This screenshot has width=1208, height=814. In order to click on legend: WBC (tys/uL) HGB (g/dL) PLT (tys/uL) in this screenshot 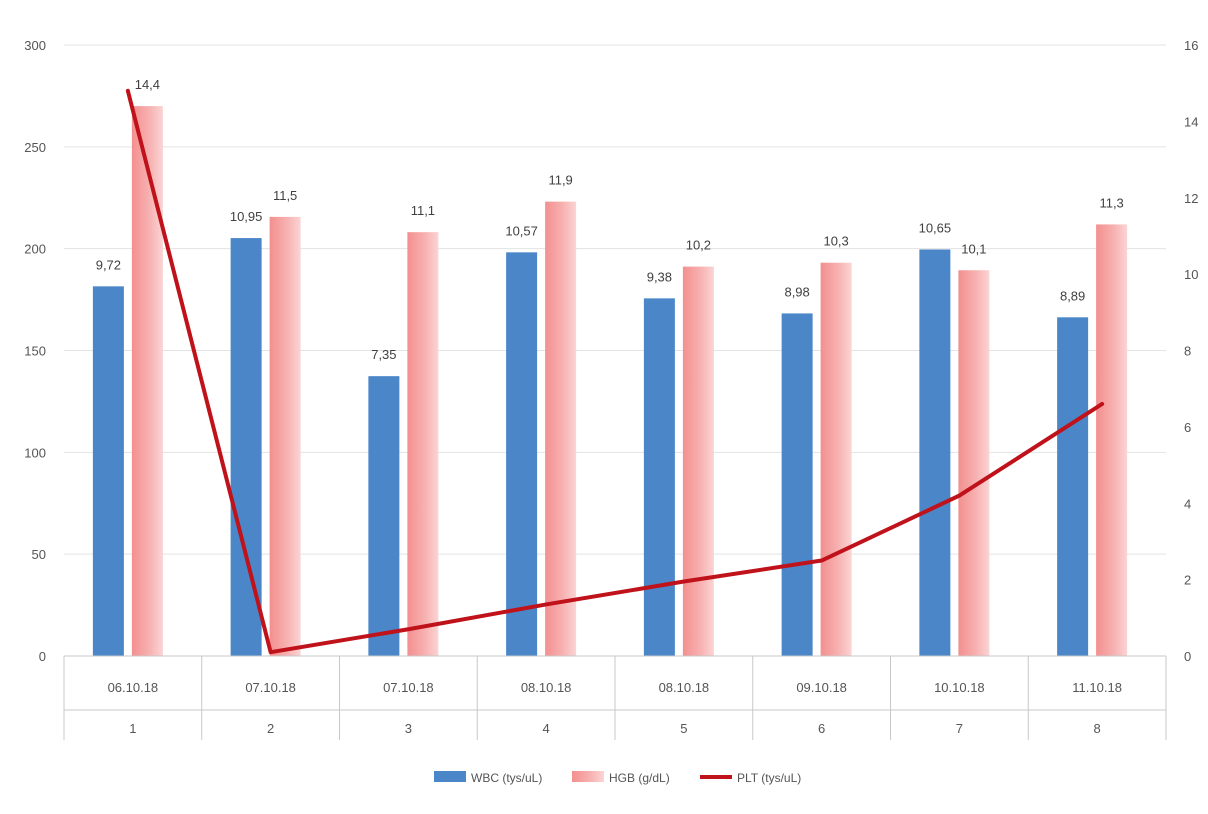, I will do `click(617, 778)`.